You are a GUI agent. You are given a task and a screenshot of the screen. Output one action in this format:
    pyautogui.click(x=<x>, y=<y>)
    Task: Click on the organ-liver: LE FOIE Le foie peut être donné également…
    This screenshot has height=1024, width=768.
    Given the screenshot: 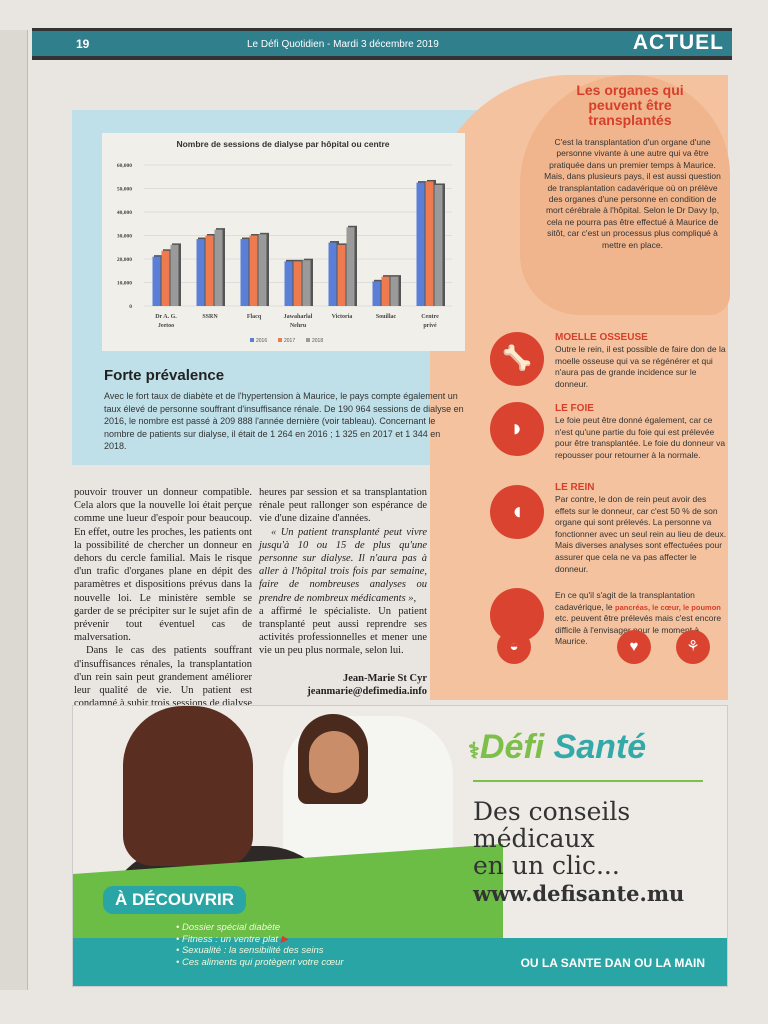 What is the action you would take?
    pyautogui.click(x=641, y=432)
    